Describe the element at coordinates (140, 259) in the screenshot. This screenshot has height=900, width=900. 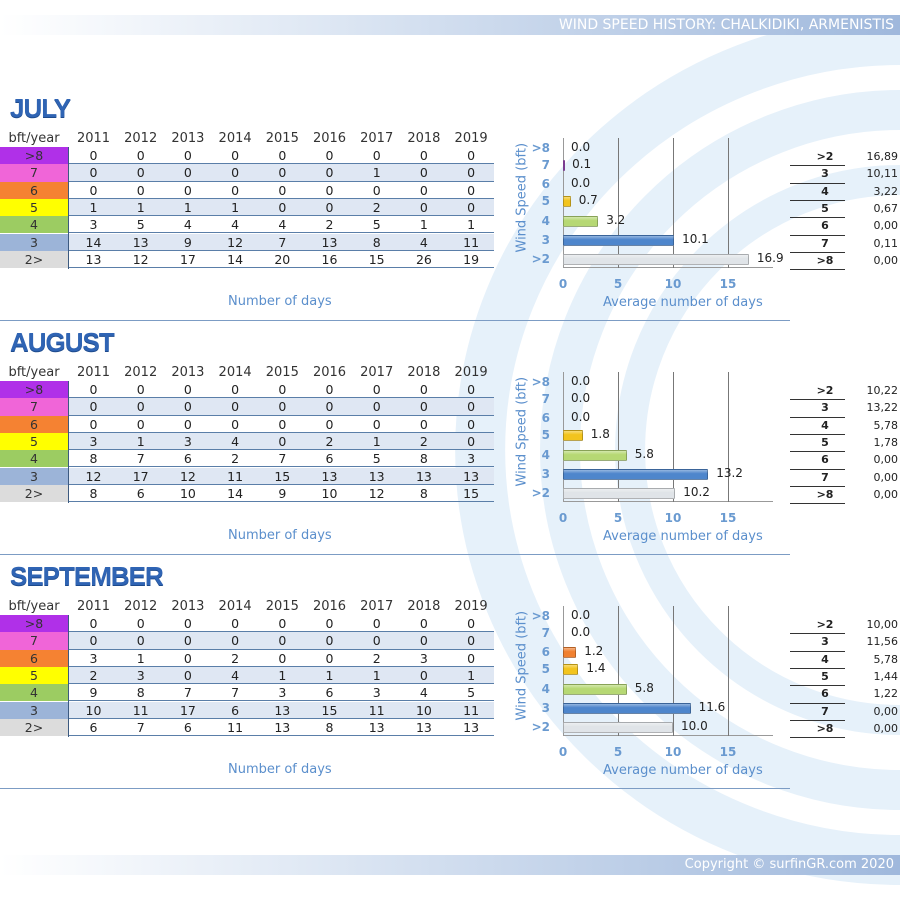
I see `table-cell: 12` at that location.